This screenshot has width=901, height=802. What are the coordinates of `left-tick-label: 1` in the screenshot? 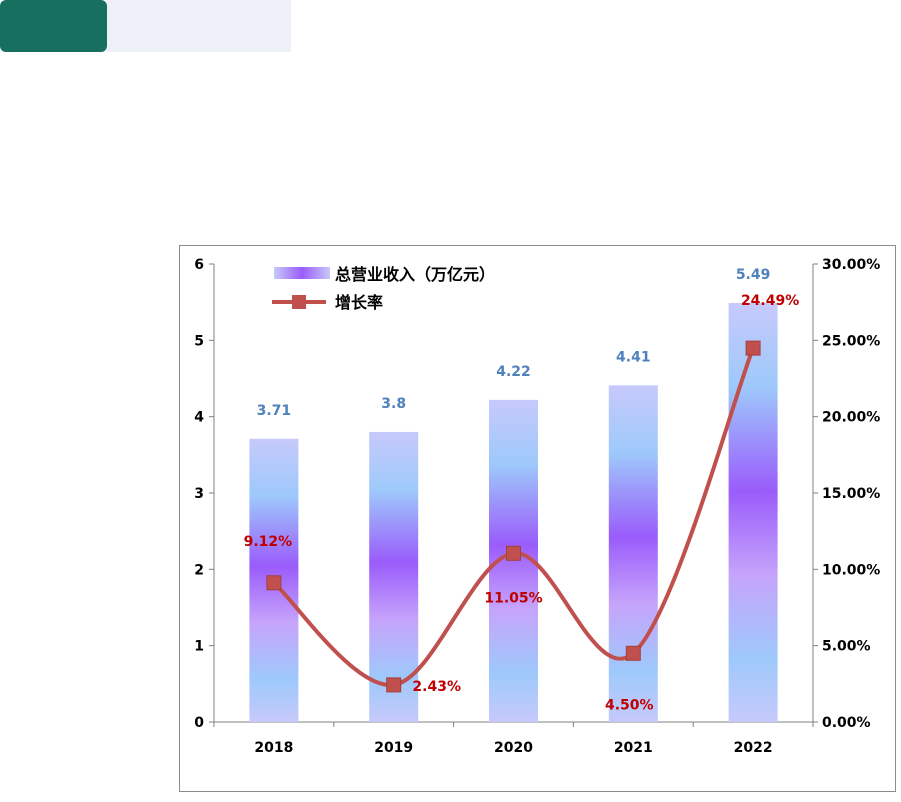 It's located at (199, 647).